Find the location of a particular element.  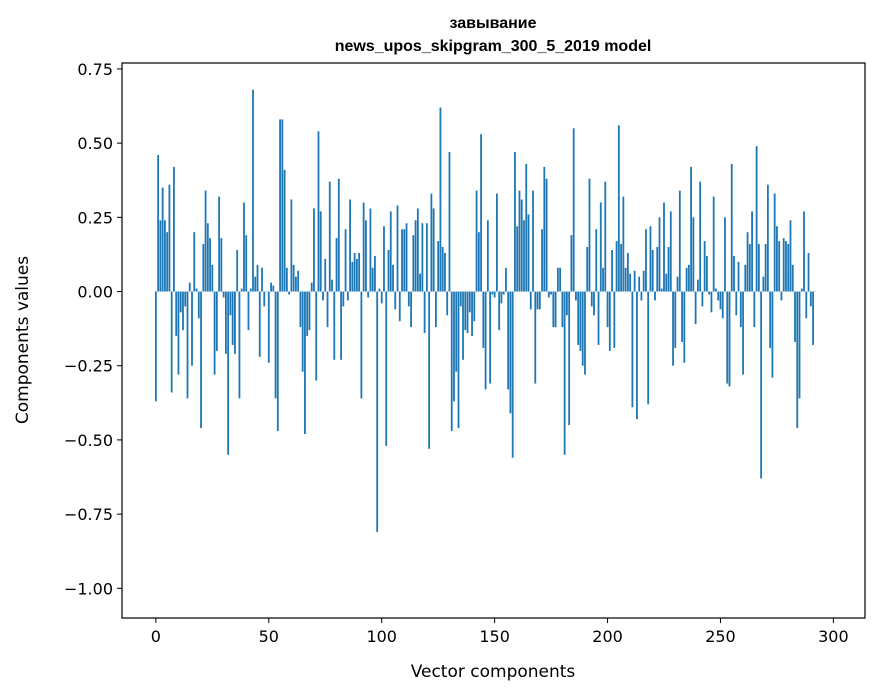

x-tick-label: 0 is located at coordinates (156, 636).